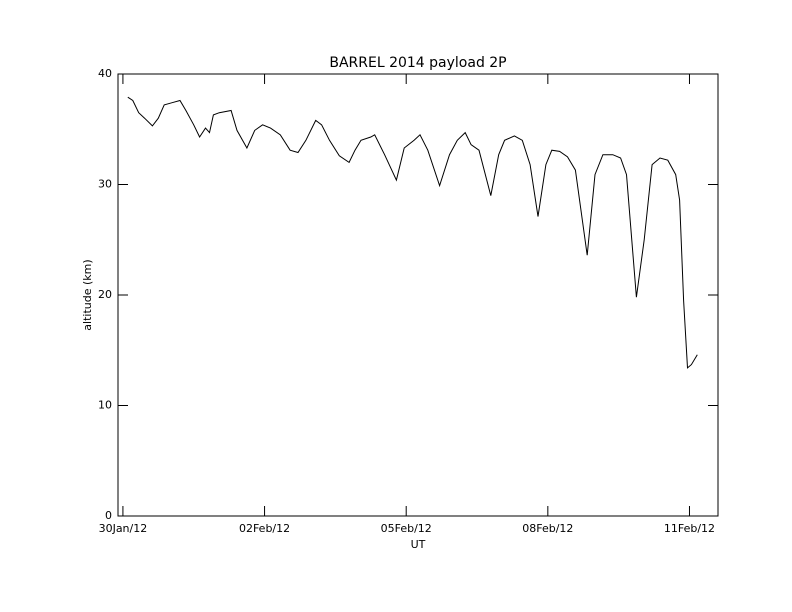  I want to click on y-axis-label: altitude (km), so click(87, 294).